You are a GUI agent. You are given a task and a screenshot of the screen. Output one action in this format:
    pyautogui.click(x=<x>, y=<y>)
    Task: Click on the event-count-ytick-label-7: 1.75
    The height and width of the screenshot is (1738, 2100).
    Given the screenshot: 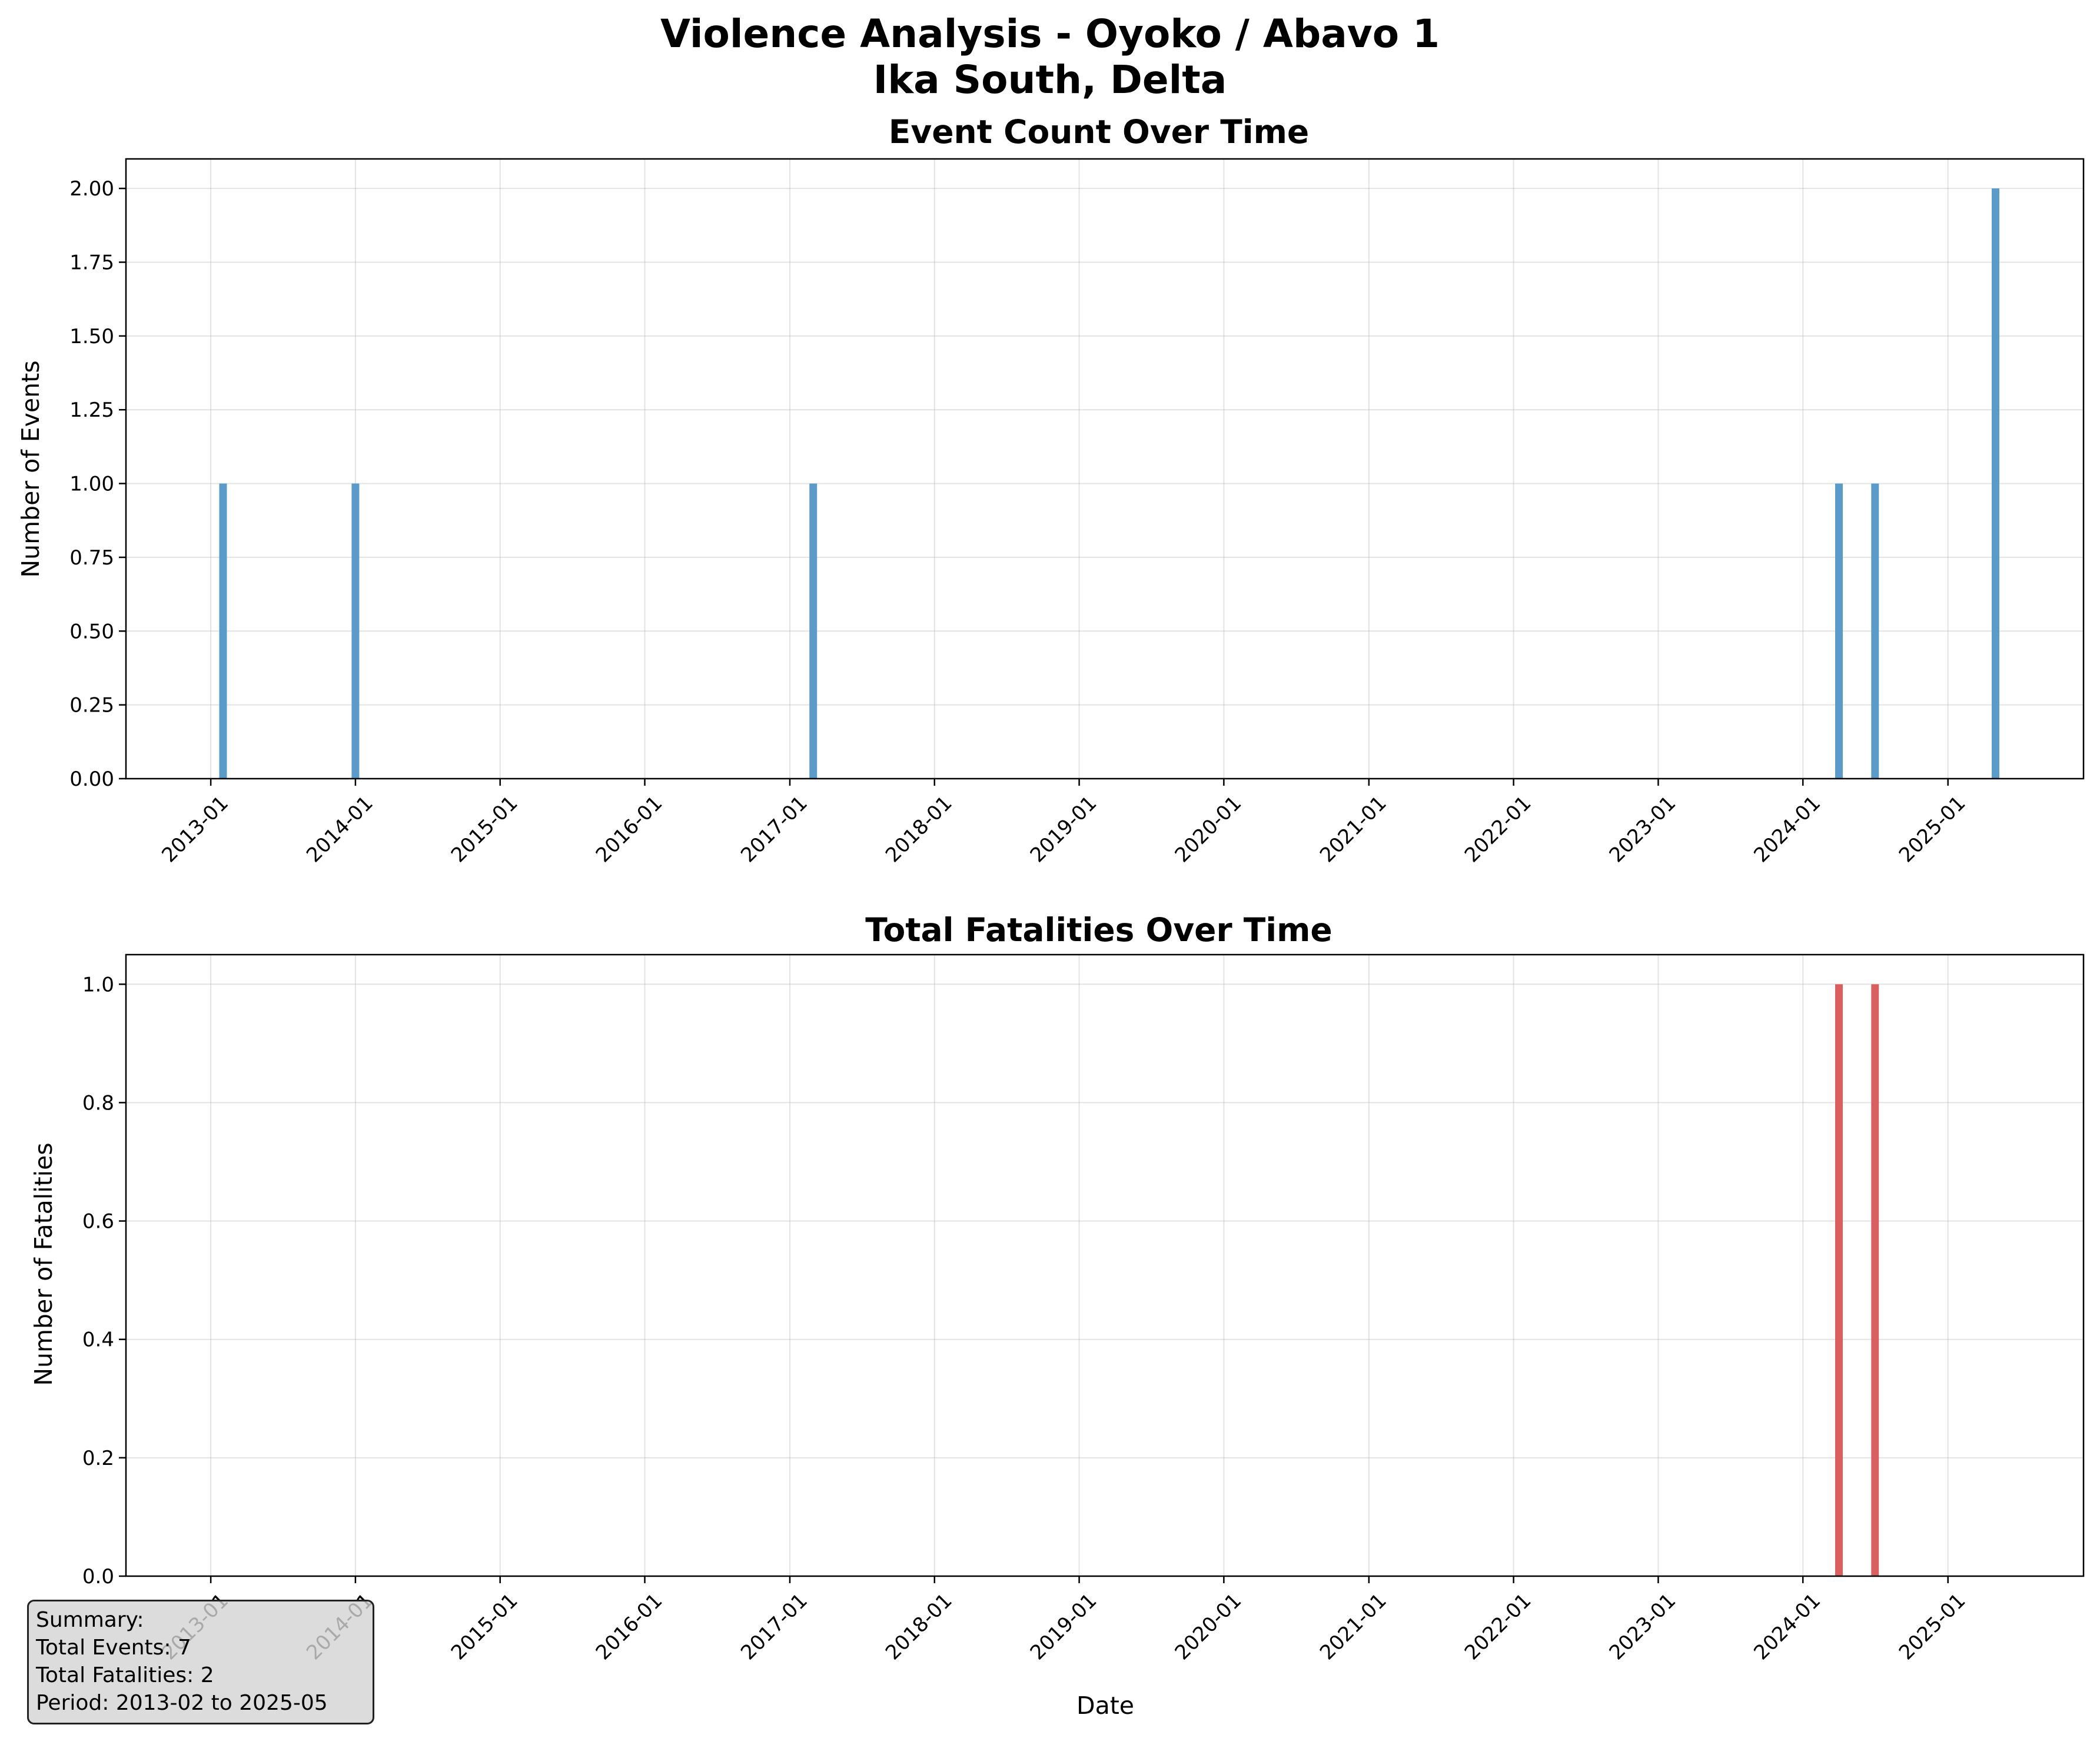 What is the action you would take?
    pyautogui.click(x=91, y=263)
    